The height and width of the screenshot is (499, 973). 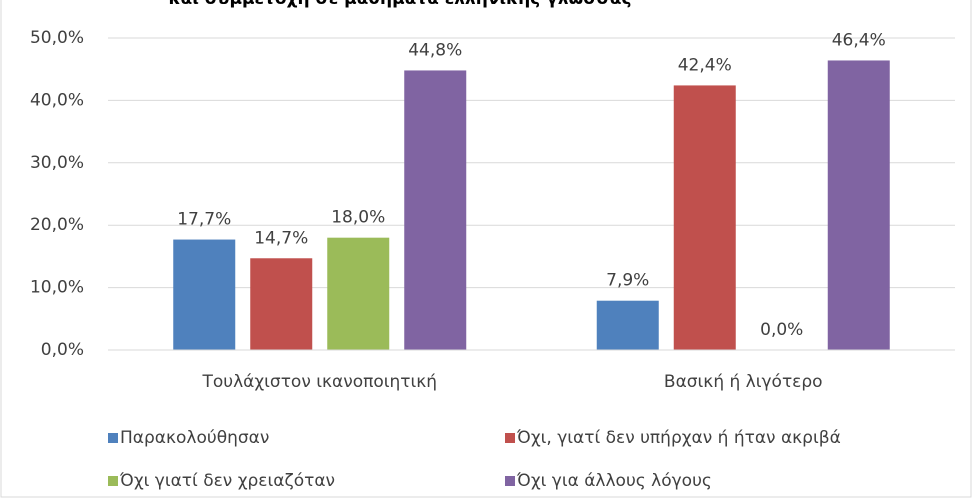 What do you see at coordinates (678, 438) in the screenshot?
I see `legend-label: Όχι, γιατί δεν υπήρχαν ή ήταν ακριβά` at bounding box center [678, 438].